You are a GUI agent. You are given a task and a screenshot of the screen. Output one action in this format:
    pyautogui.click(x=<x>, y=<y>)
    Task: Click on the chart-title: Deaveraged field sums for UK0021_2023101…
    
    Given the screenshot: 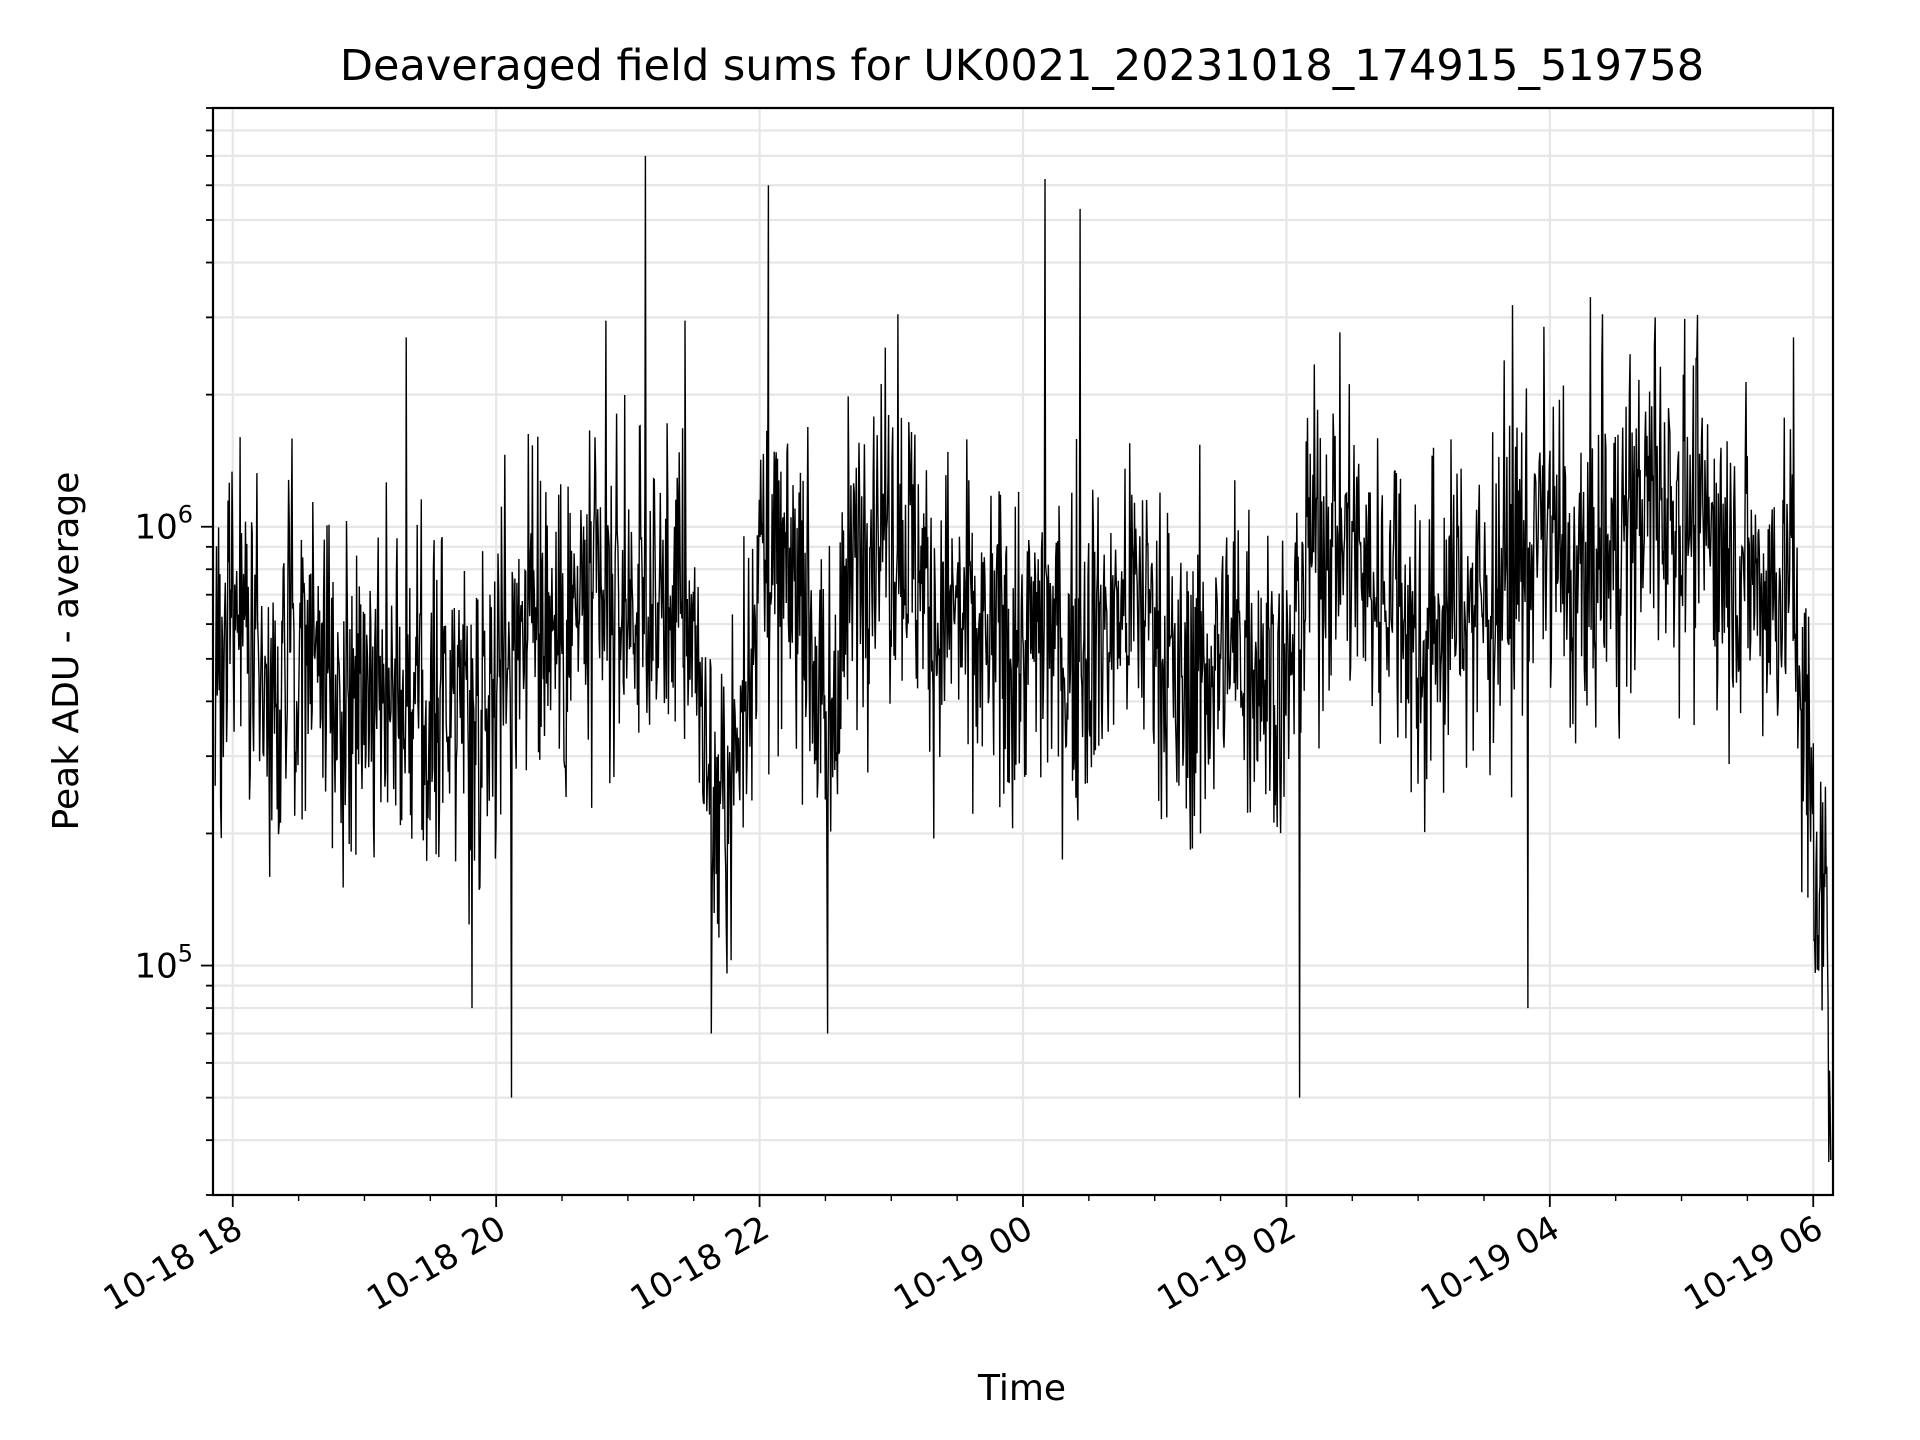 What is the action you would take?
    pyautogui.click(x=1022, y=66)
    